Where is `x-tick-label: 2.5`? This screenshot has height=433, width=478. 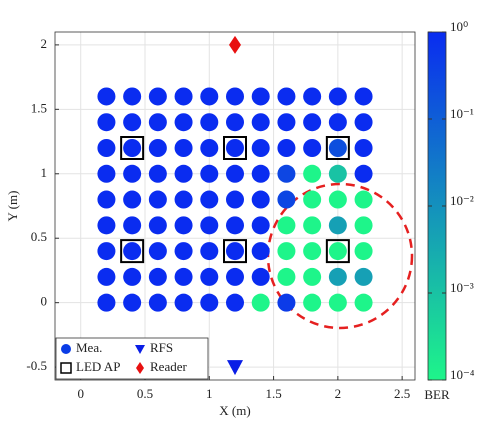
x-tick-label: 2.5 is located at coordinates (402, 393).